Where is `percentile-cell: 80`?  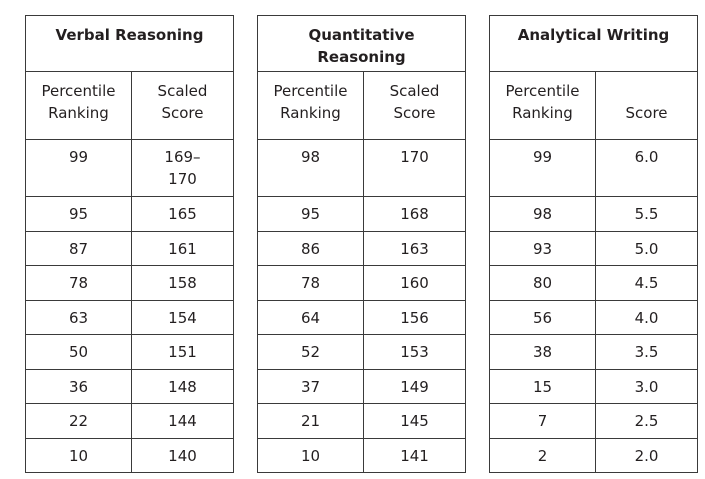
percentile-cell: 80 is located at coordinates (542, 283).